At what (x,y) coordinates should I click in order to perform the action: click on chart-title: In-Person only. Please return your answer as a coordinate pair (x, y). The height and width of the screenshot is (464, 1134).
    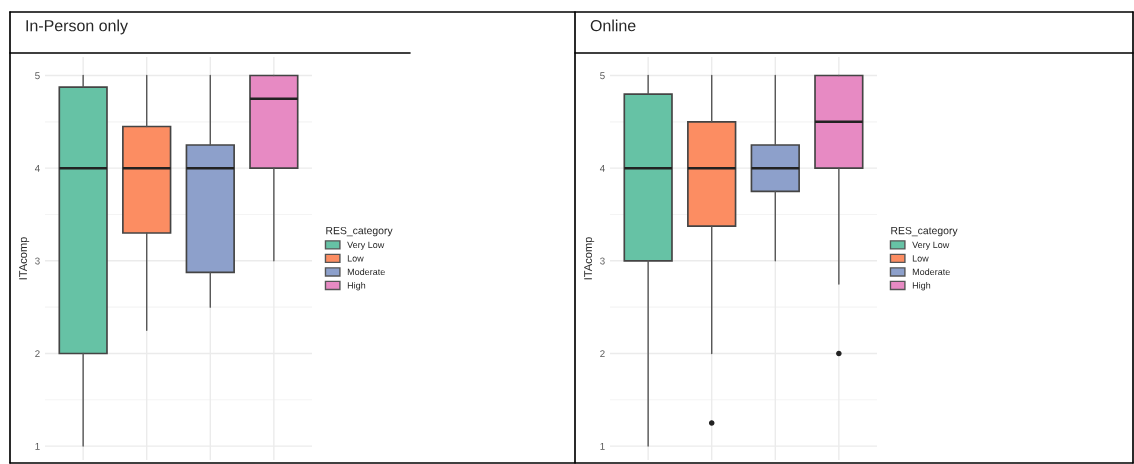
    Looking at the image, I should click on (77, 27).